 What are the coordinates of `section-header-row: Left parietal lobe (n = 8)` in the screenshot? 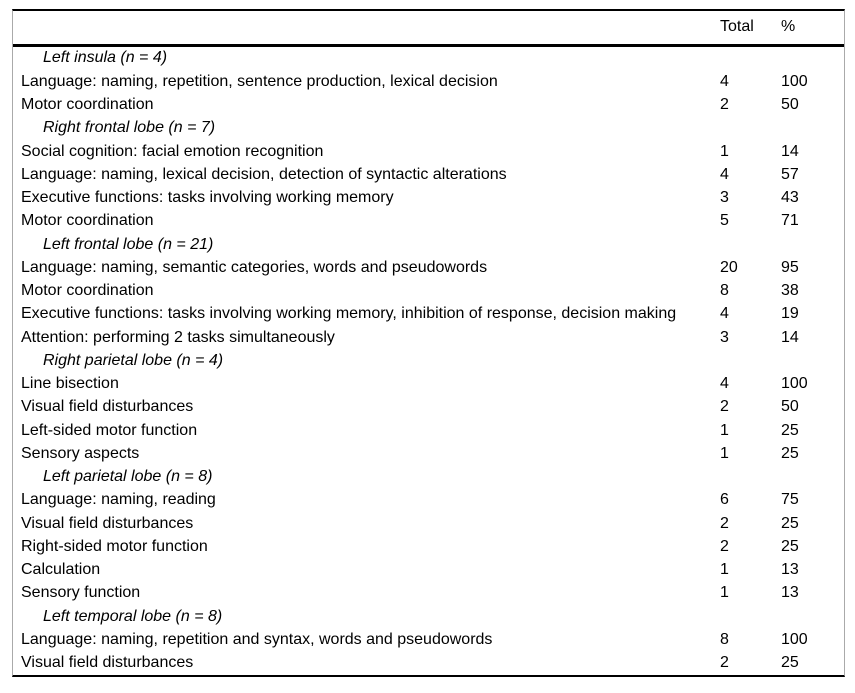 It's located at (428, 476).